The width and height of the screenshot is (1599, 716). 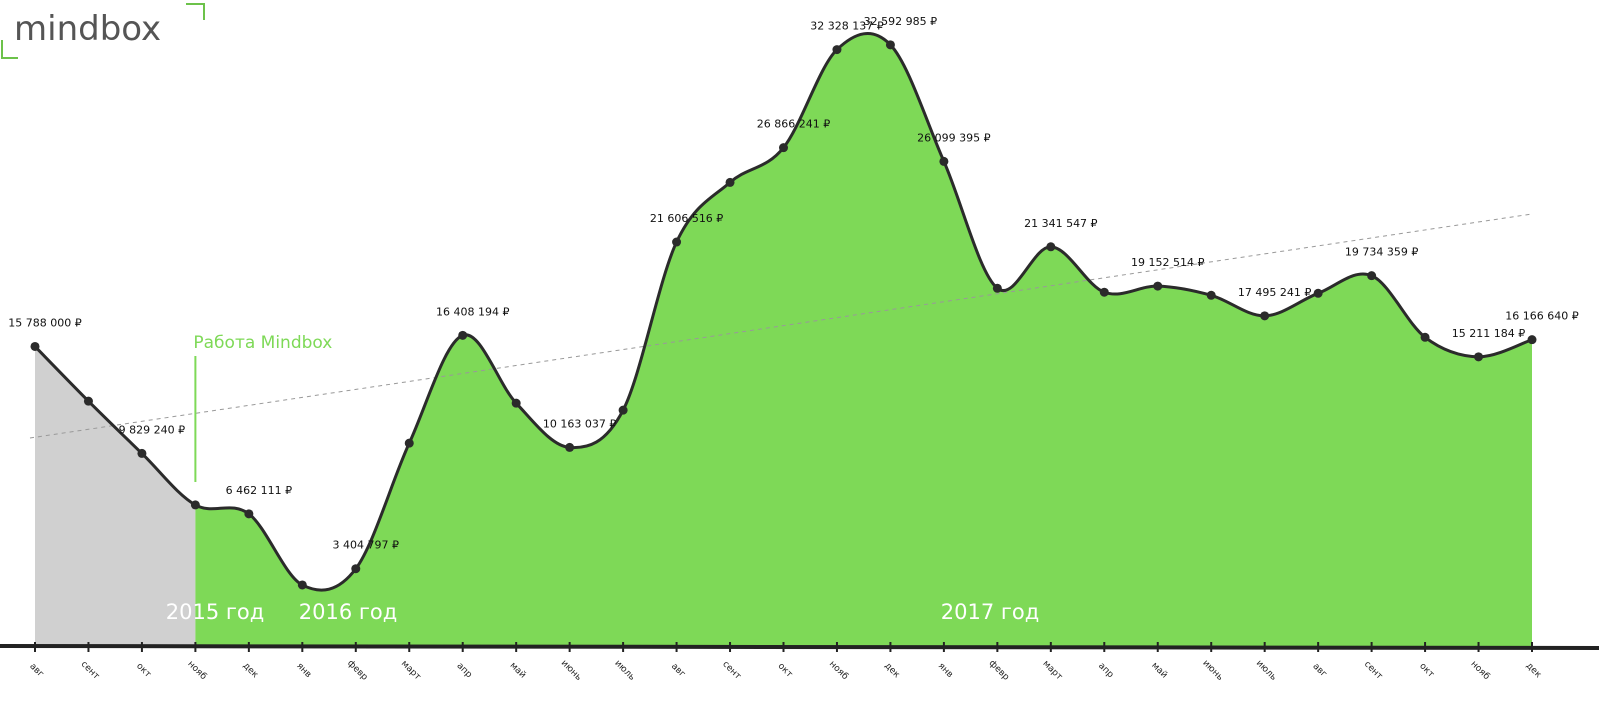 What do you see at coordinates (1381, 252) in the screenshot?
I see `value-label: 19 734 359 ₽` at bounding box center [1381, 252].